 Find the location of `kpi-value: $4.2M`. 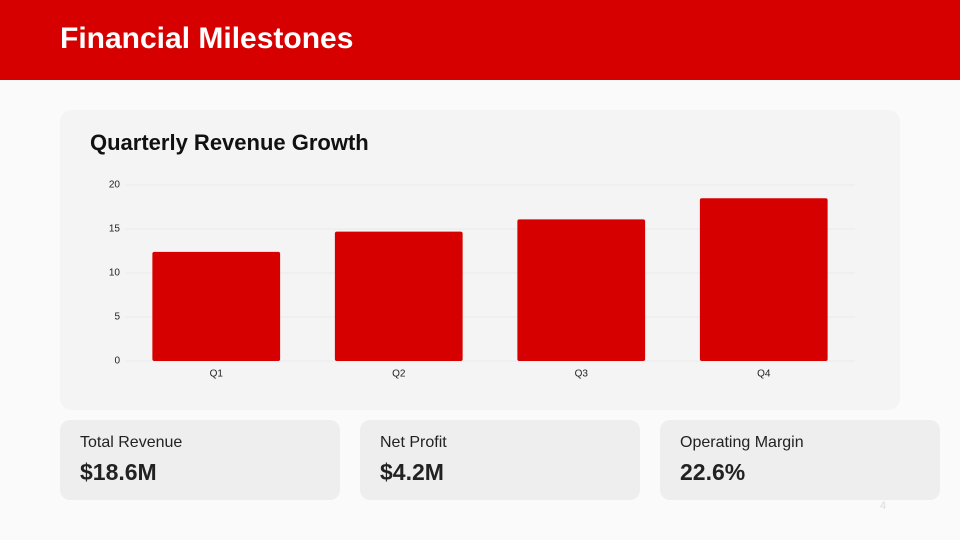

kpi-value: $4.2M is located at coordinates (412, 472).